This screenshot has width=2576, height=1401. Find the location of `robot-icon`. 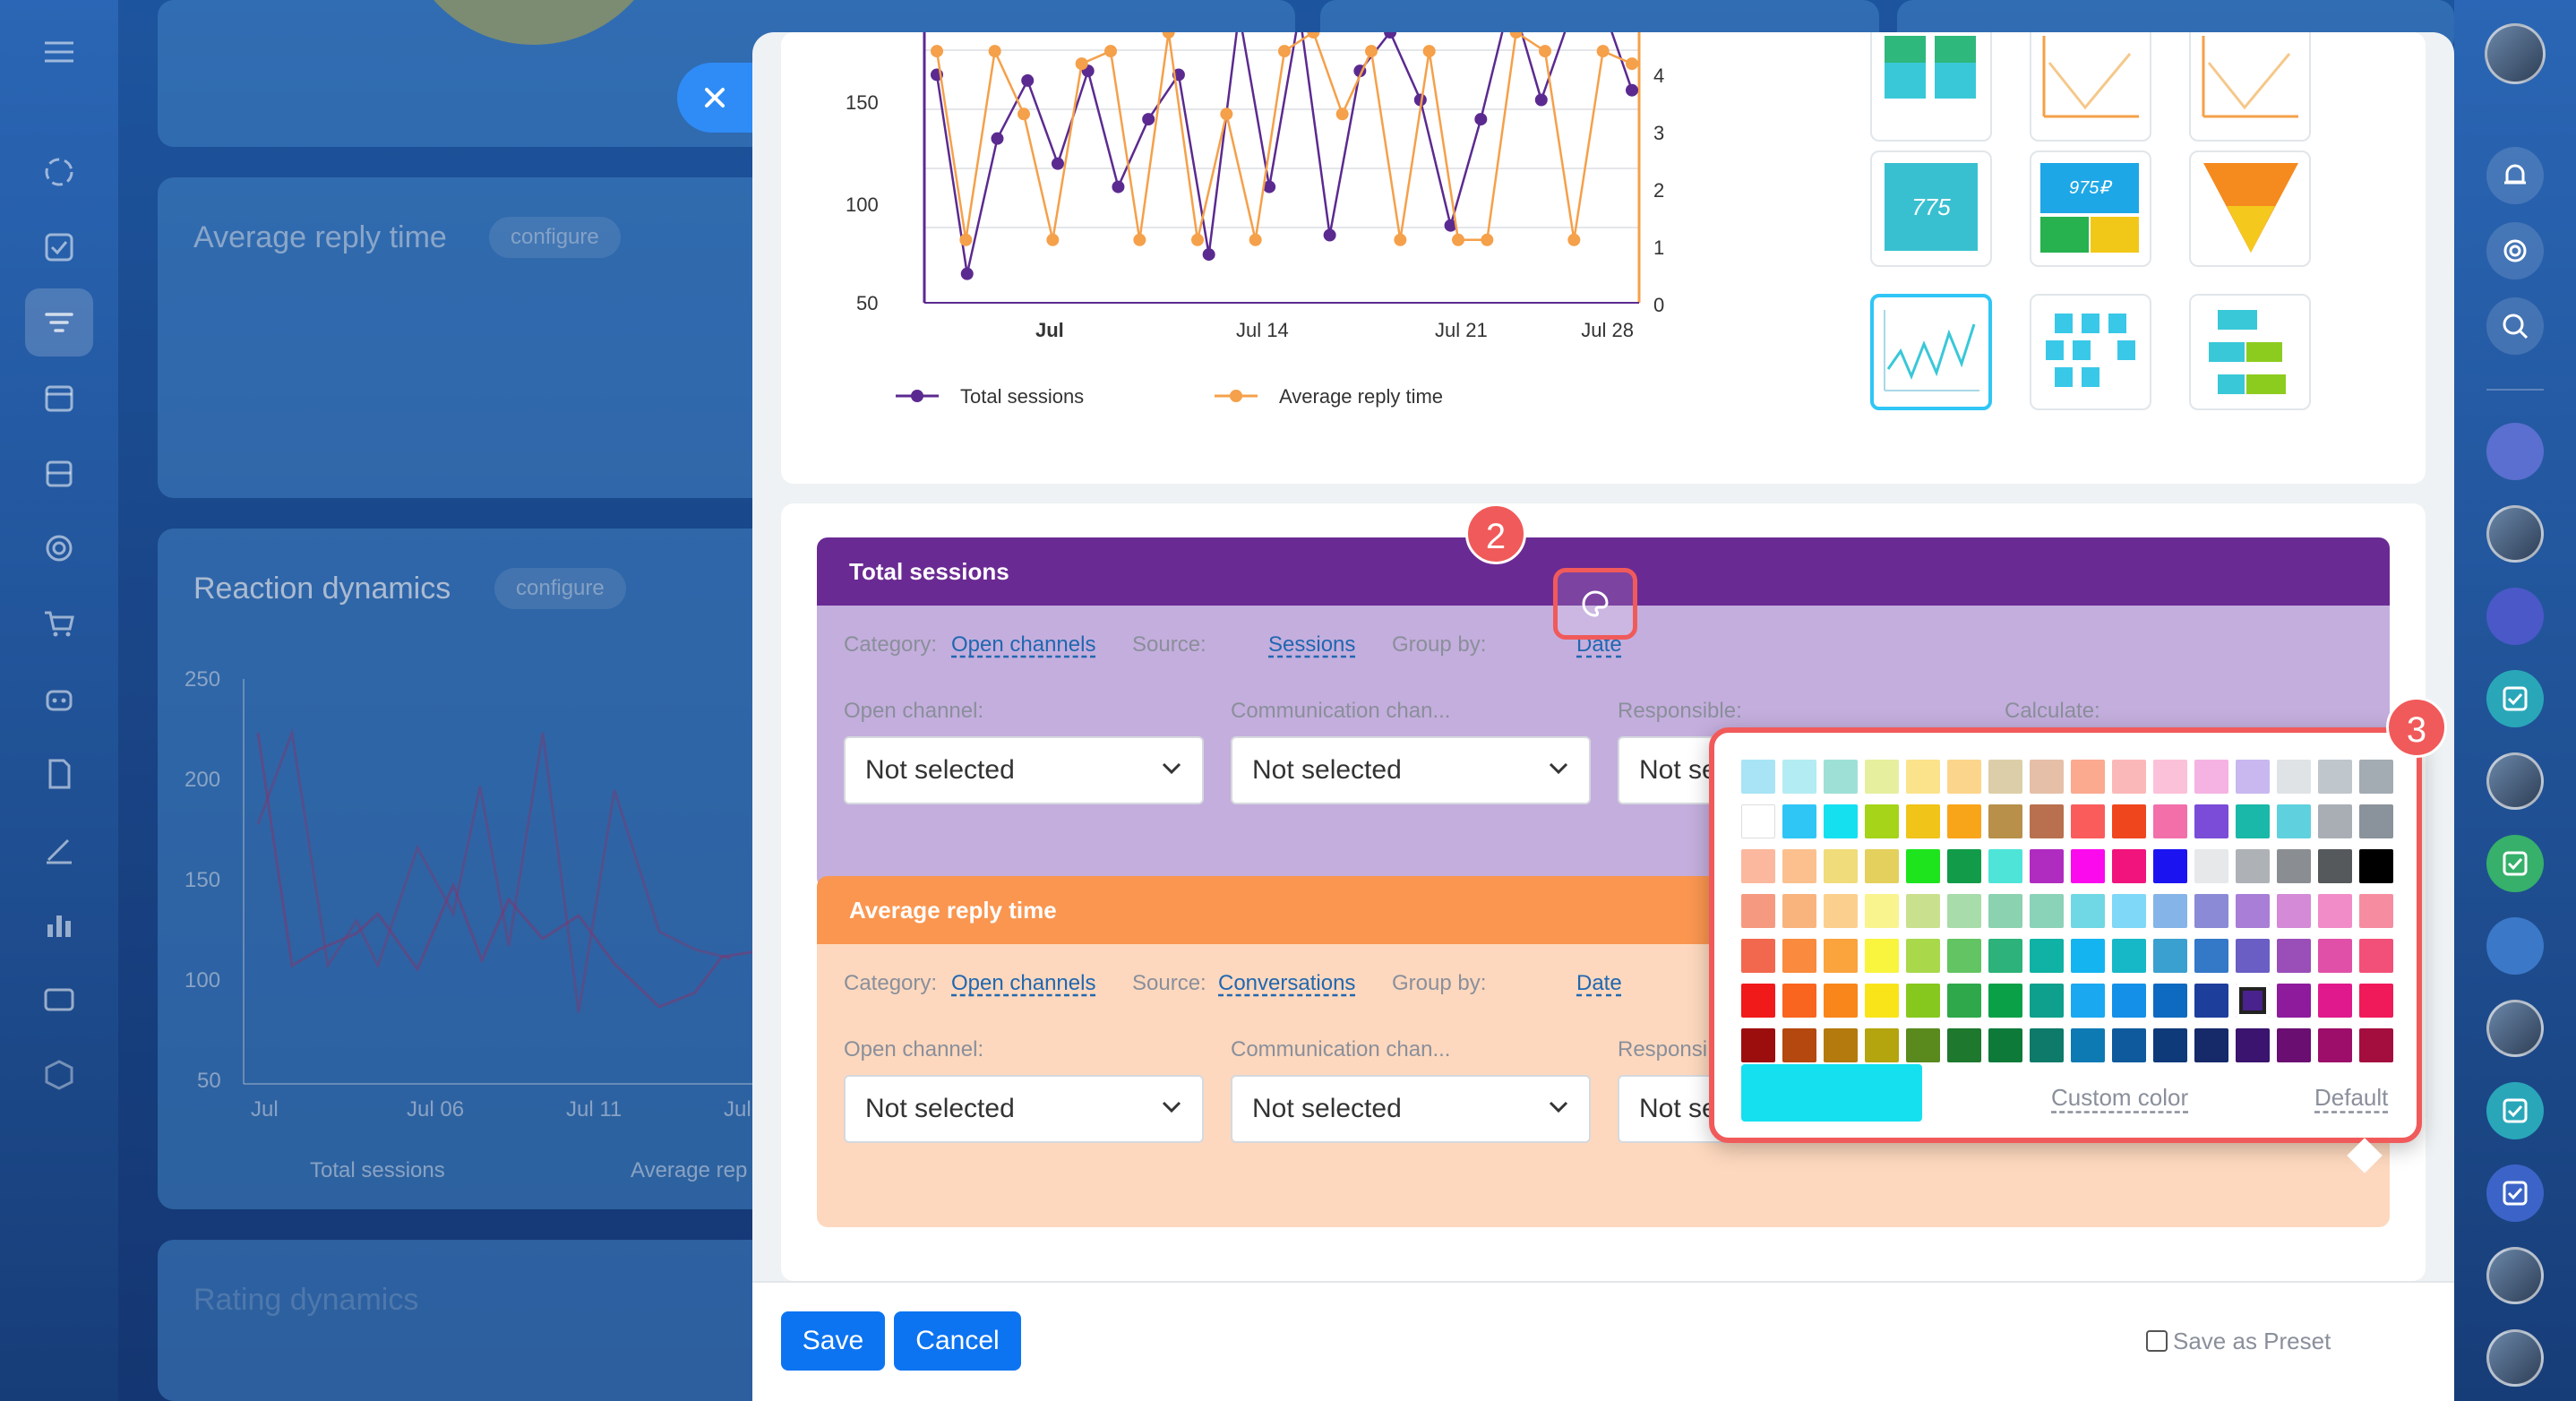

robot-icon is located at coordinates (59, 699).